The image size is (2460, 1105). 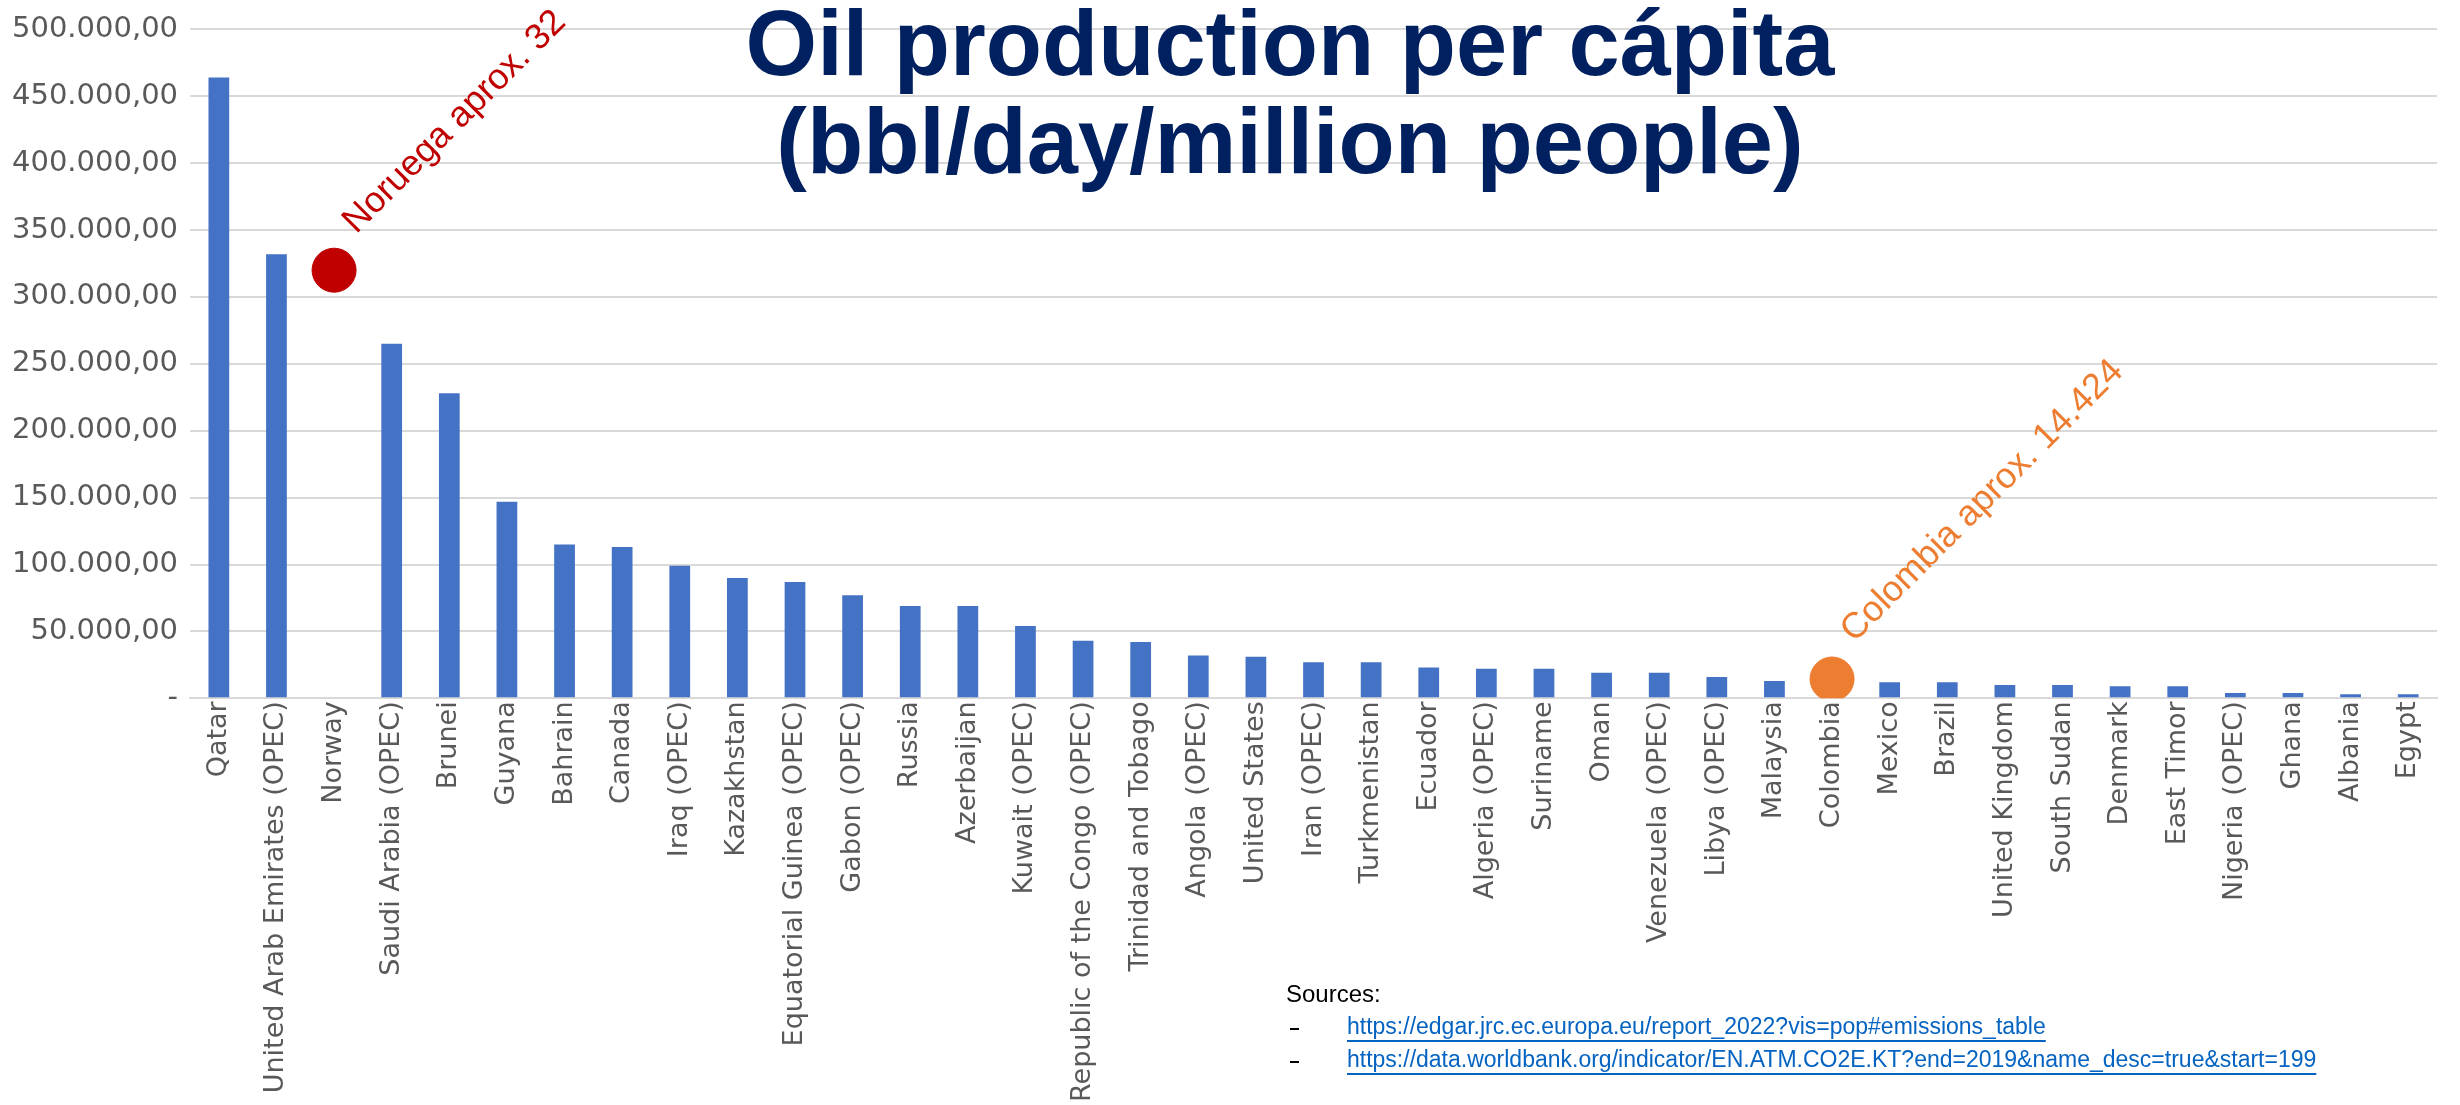 I want to click on x-tick-label: Kuwait (OPEC), so click(x=1023, y=798).